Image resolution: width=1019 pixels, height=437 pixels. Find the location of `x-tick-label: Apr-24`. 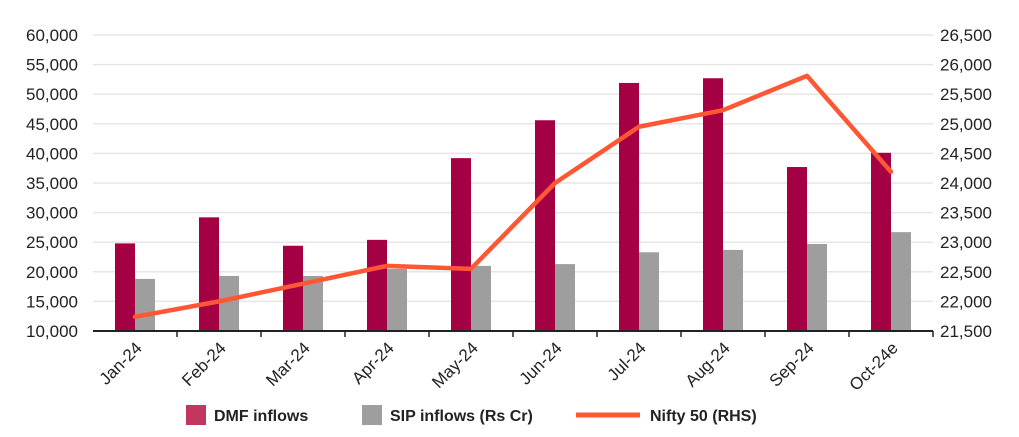

x-tick-label: Apr-24 is located at coordinates (373, 363).